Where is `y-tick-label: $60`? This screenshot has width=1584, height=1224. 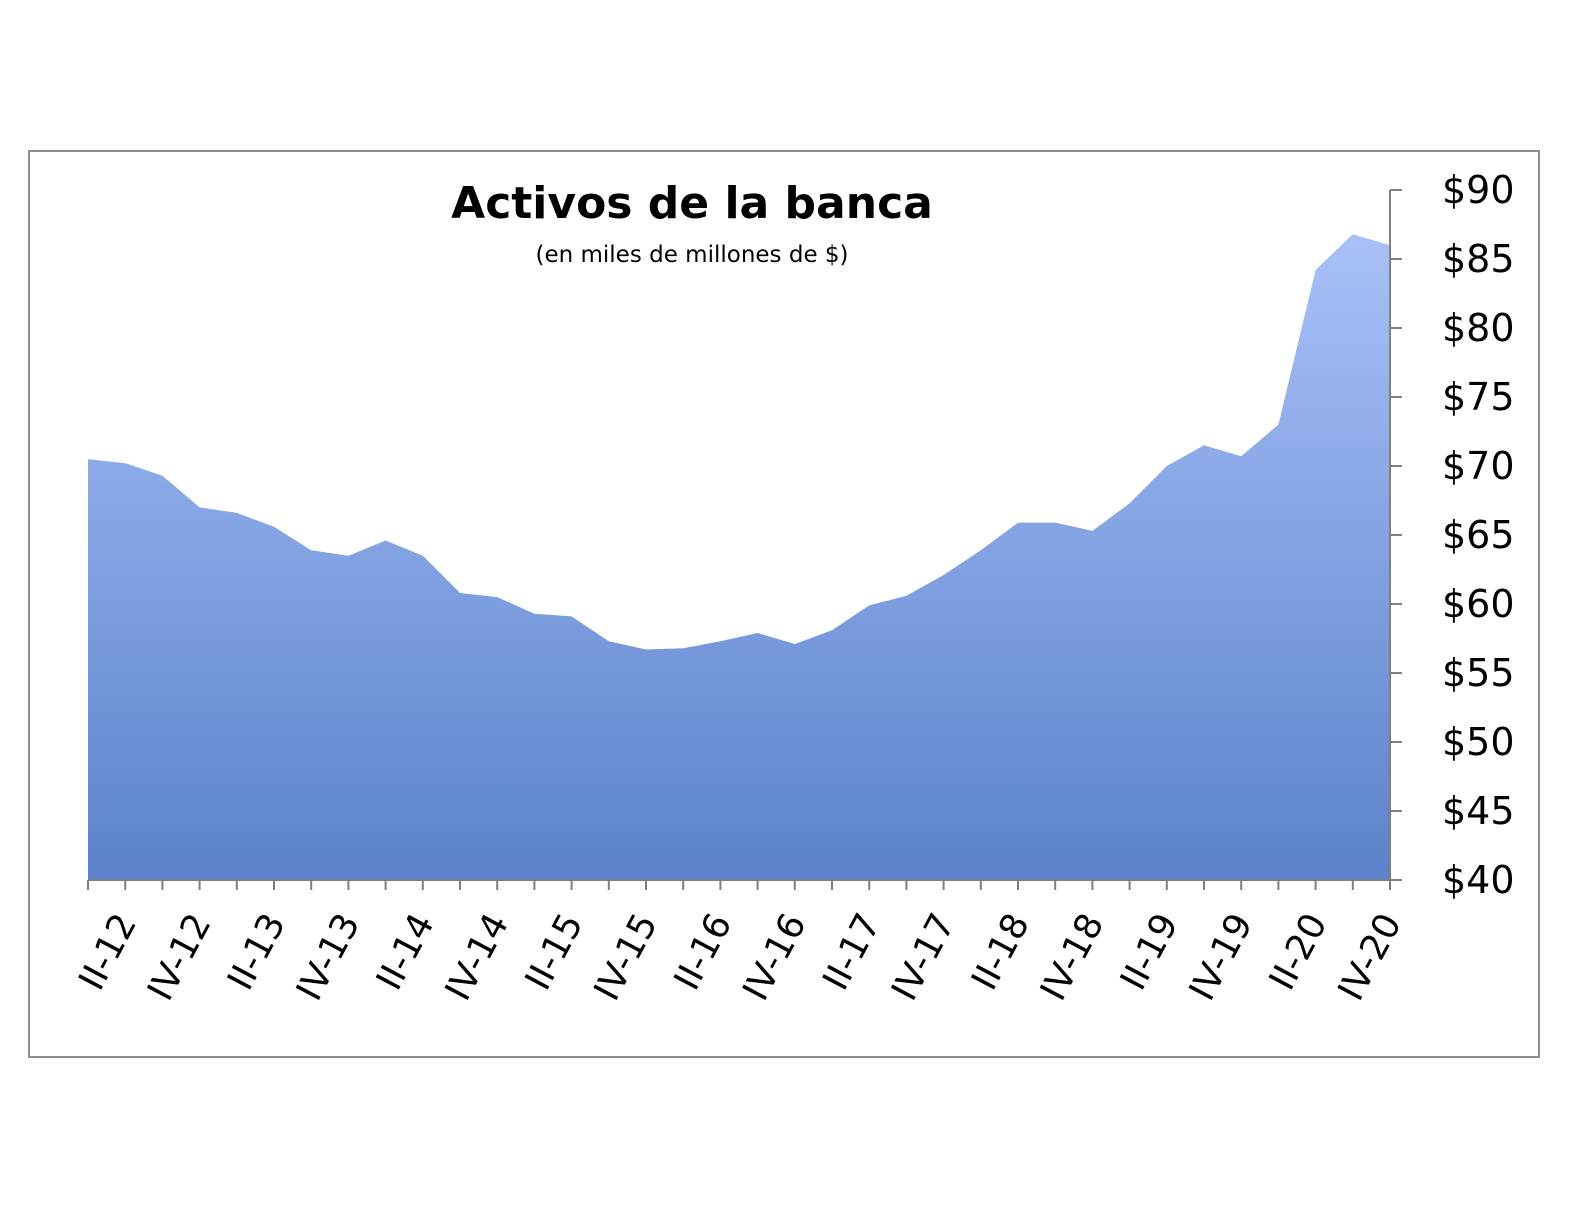 y-tick-label: $60 is located at coordinates (1478, 604).